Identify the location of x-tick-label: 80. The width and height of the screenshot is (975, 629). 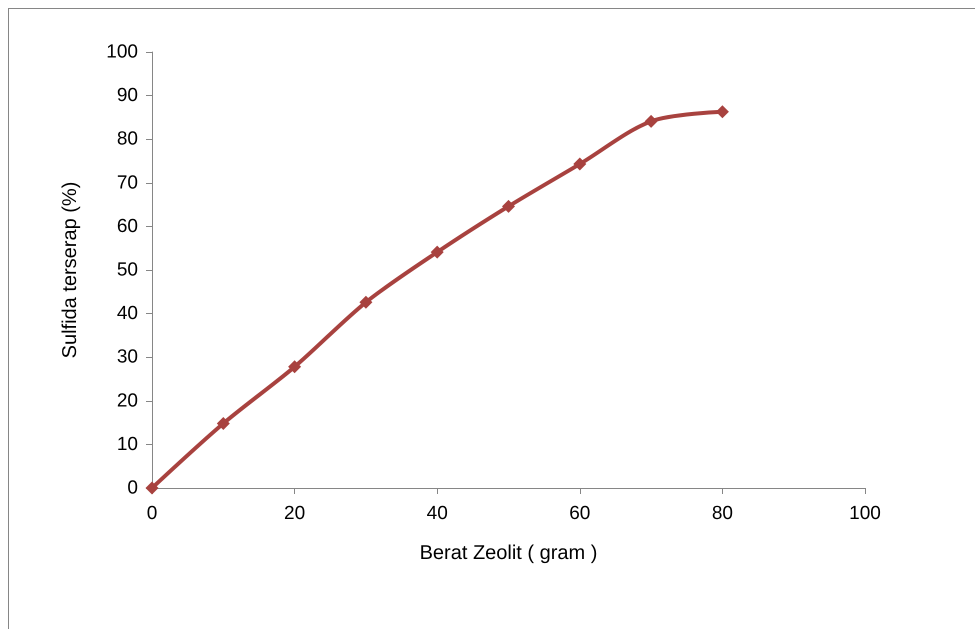
(722, 513).